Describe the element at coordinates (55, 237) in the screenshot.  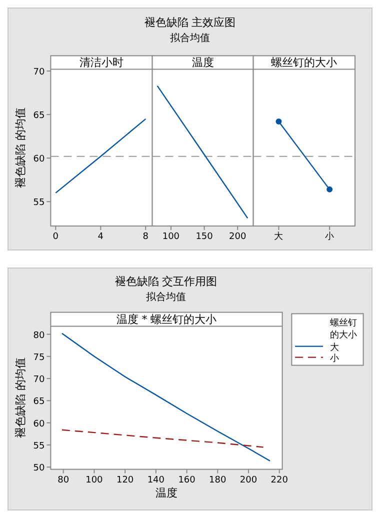
I see `x-tick-label: 0` at that location.